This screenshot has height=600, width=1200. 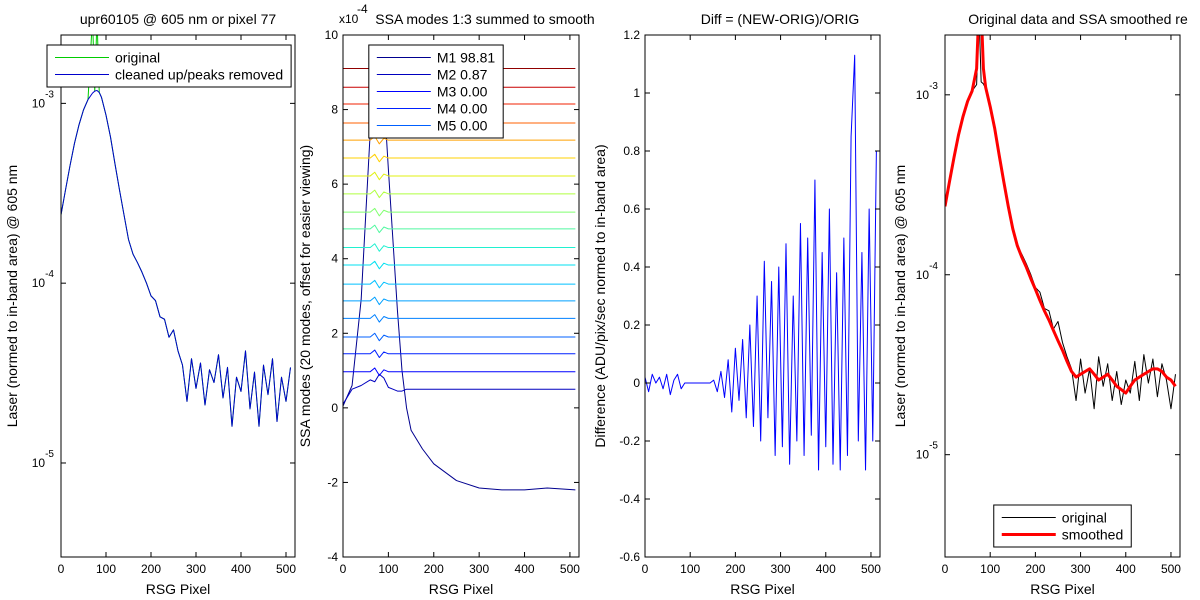 What do you see at coordinates (636, 93) in the screenshot?
I see `y-tick-label: 1` at bounding box center [636, 93].